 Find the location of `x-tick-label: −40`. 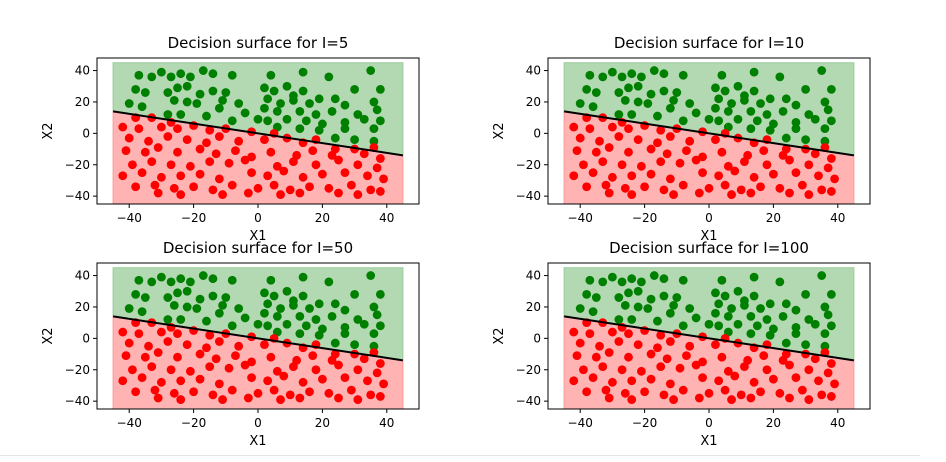

x-tick-label: −40 is located at coordinates (129, 423).